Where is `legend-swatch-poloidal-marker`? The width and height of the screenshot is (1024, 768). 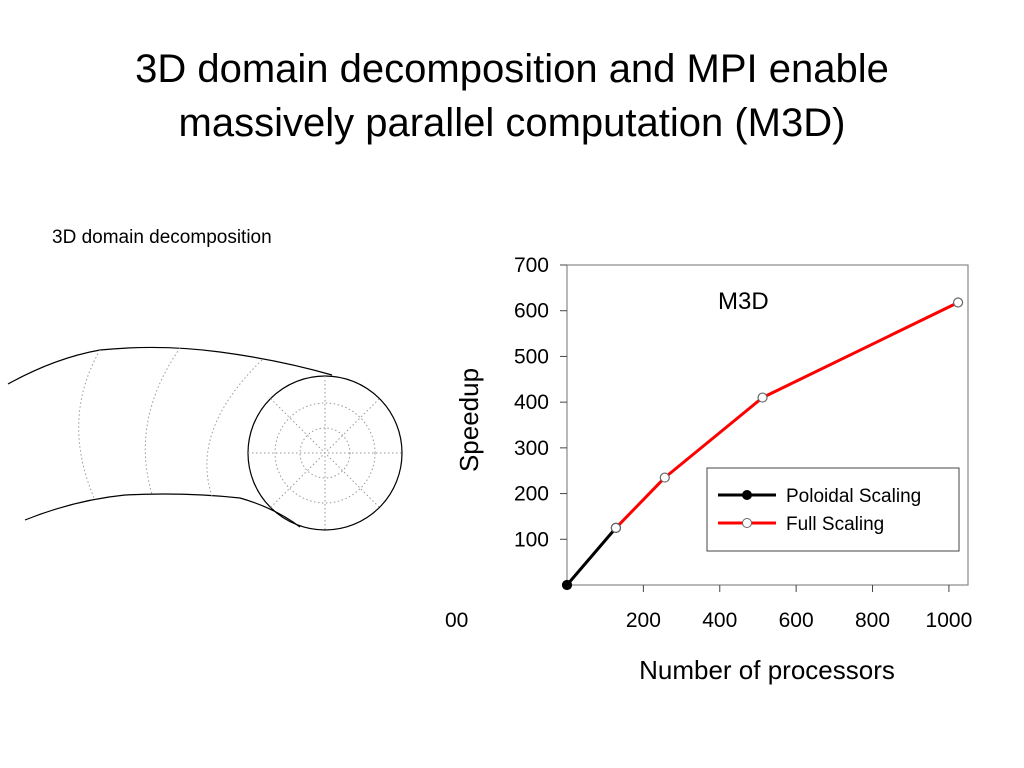 legend-swatch-poloidal-marker is located at coordinates (747, 495).